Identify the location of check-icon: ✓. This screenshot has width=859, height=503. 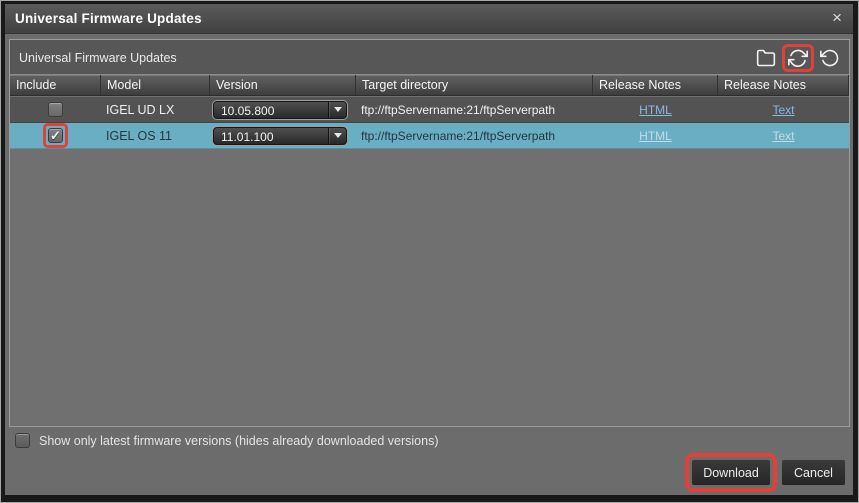
(55, 135).